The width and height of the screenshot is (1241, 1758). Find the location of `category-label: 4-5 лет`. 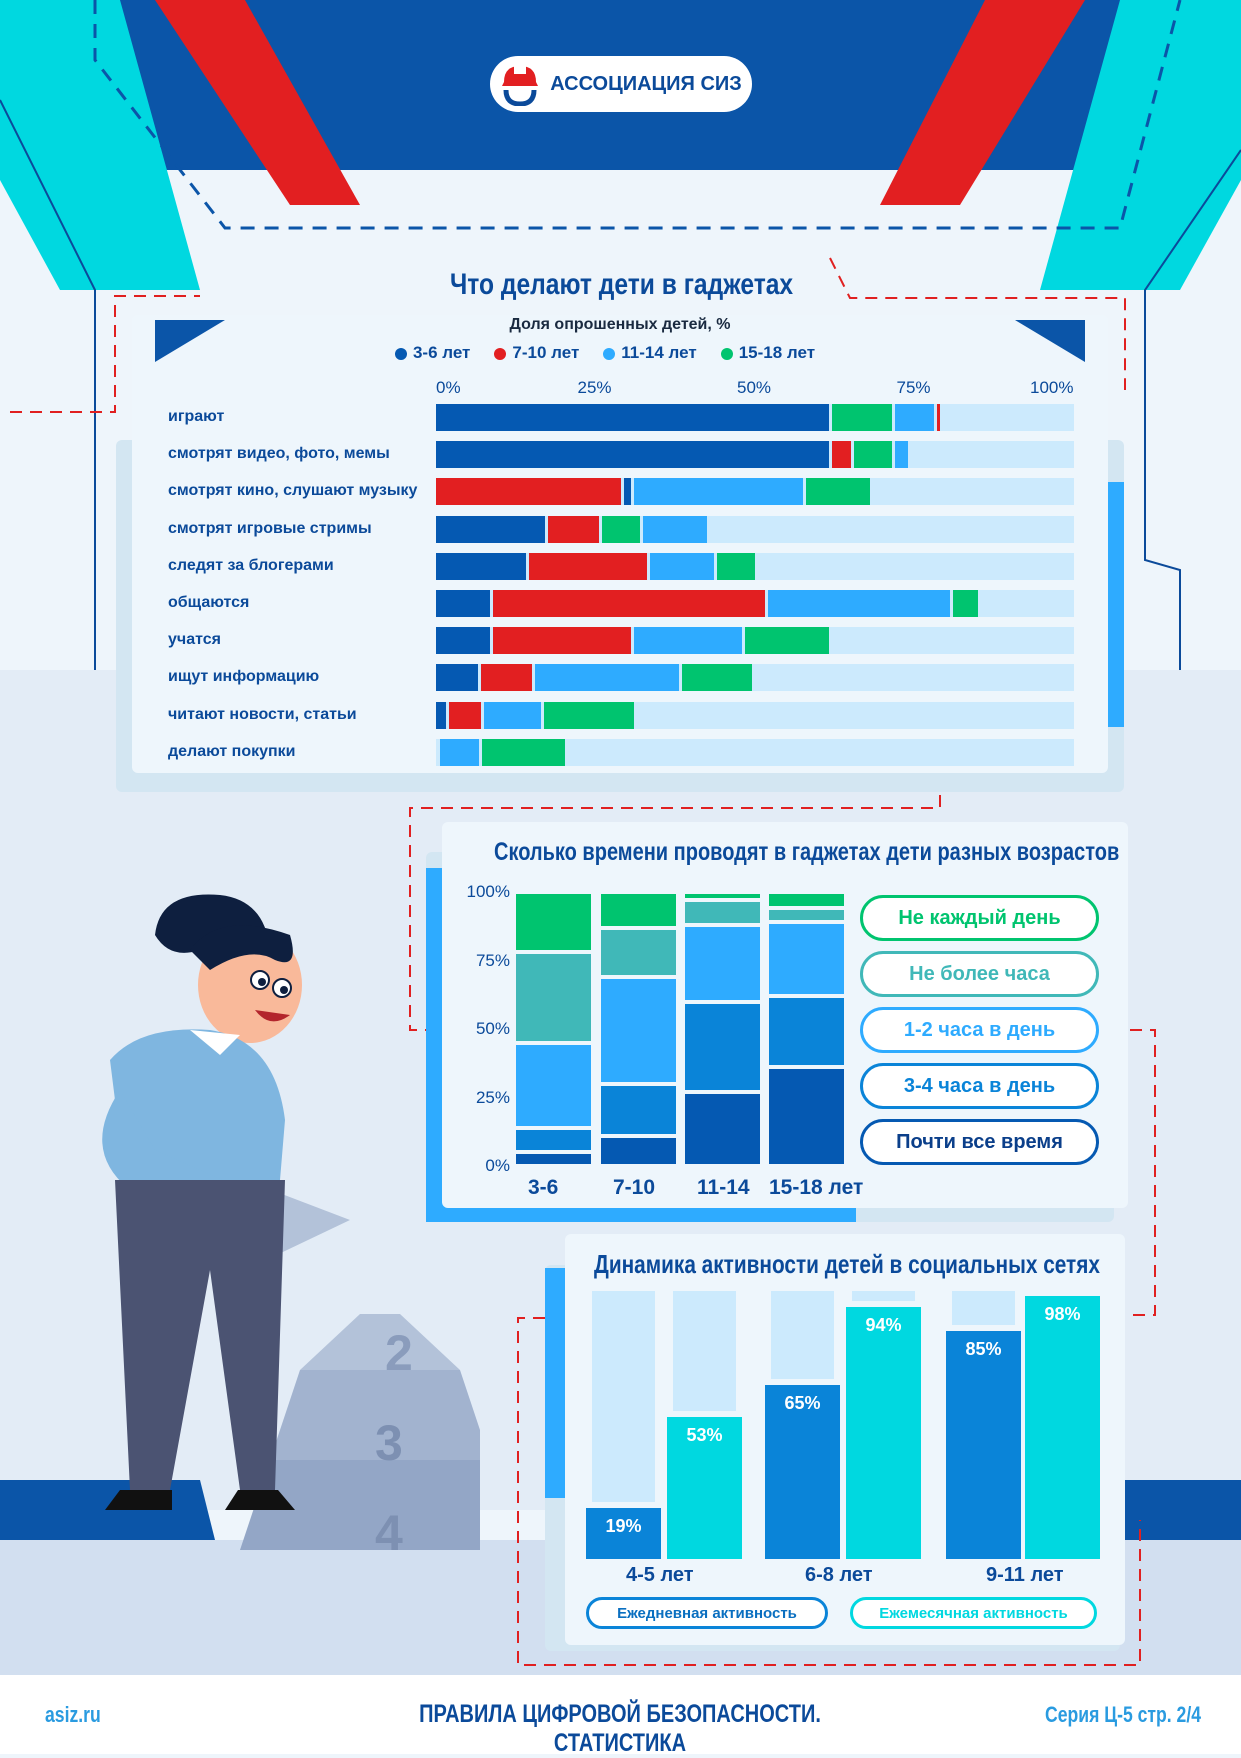

category-label: 4-5 лет is located at coordinates (660, 1575).